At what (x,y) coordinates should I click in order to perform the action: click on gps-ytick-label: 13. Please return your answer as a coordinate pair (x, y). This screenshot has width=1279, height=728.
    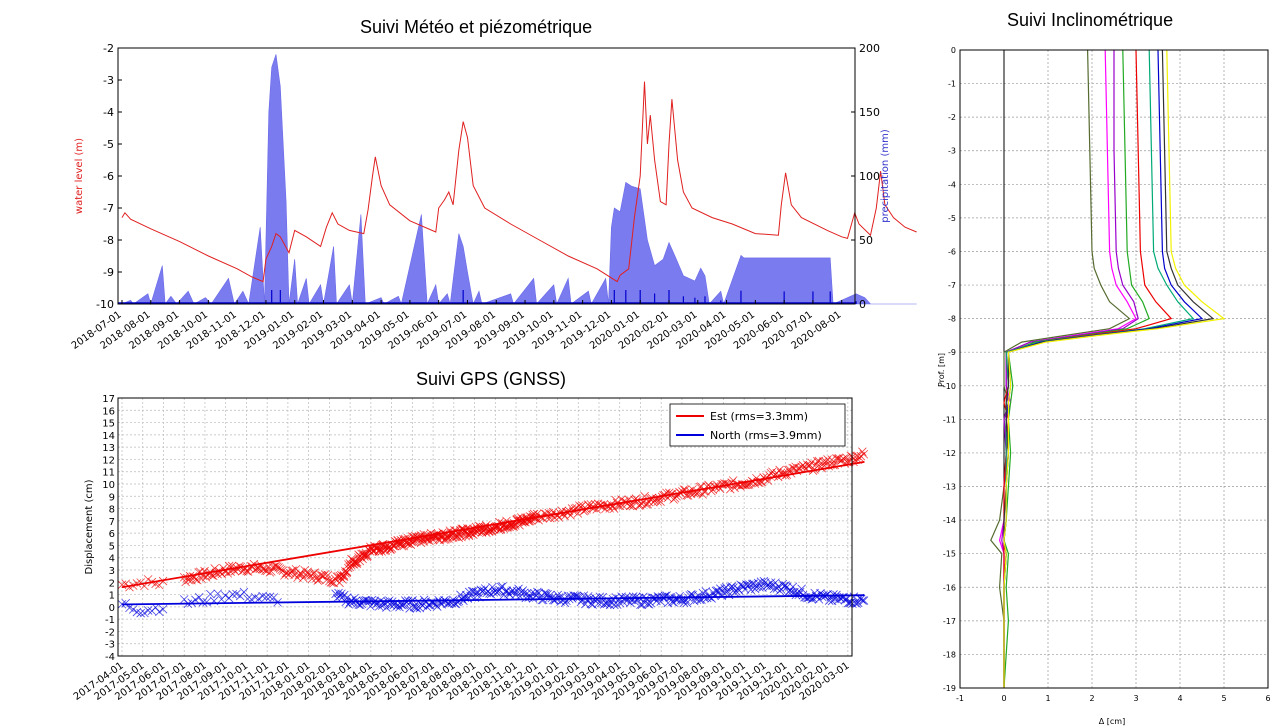
    Looking at the image, I should click on (108, 448).